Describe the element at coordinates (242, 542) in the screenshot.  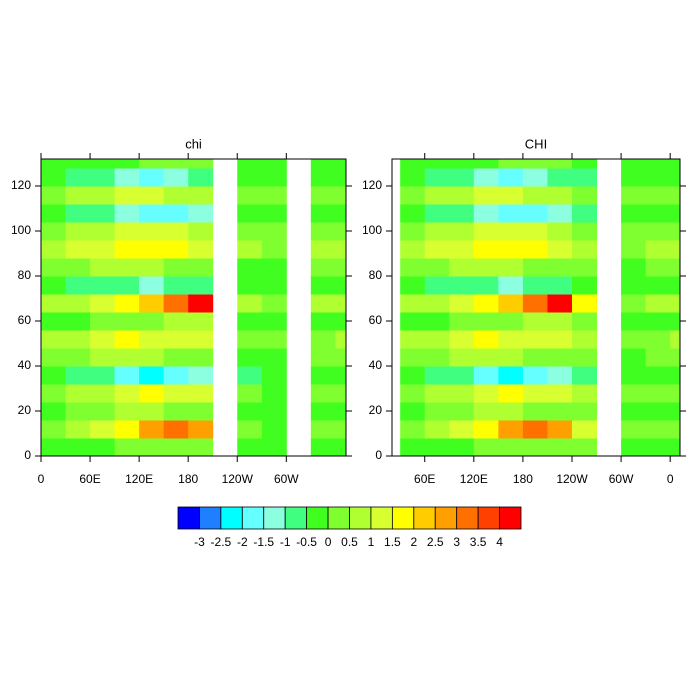
I see `colorbar-label: -2` at that location.